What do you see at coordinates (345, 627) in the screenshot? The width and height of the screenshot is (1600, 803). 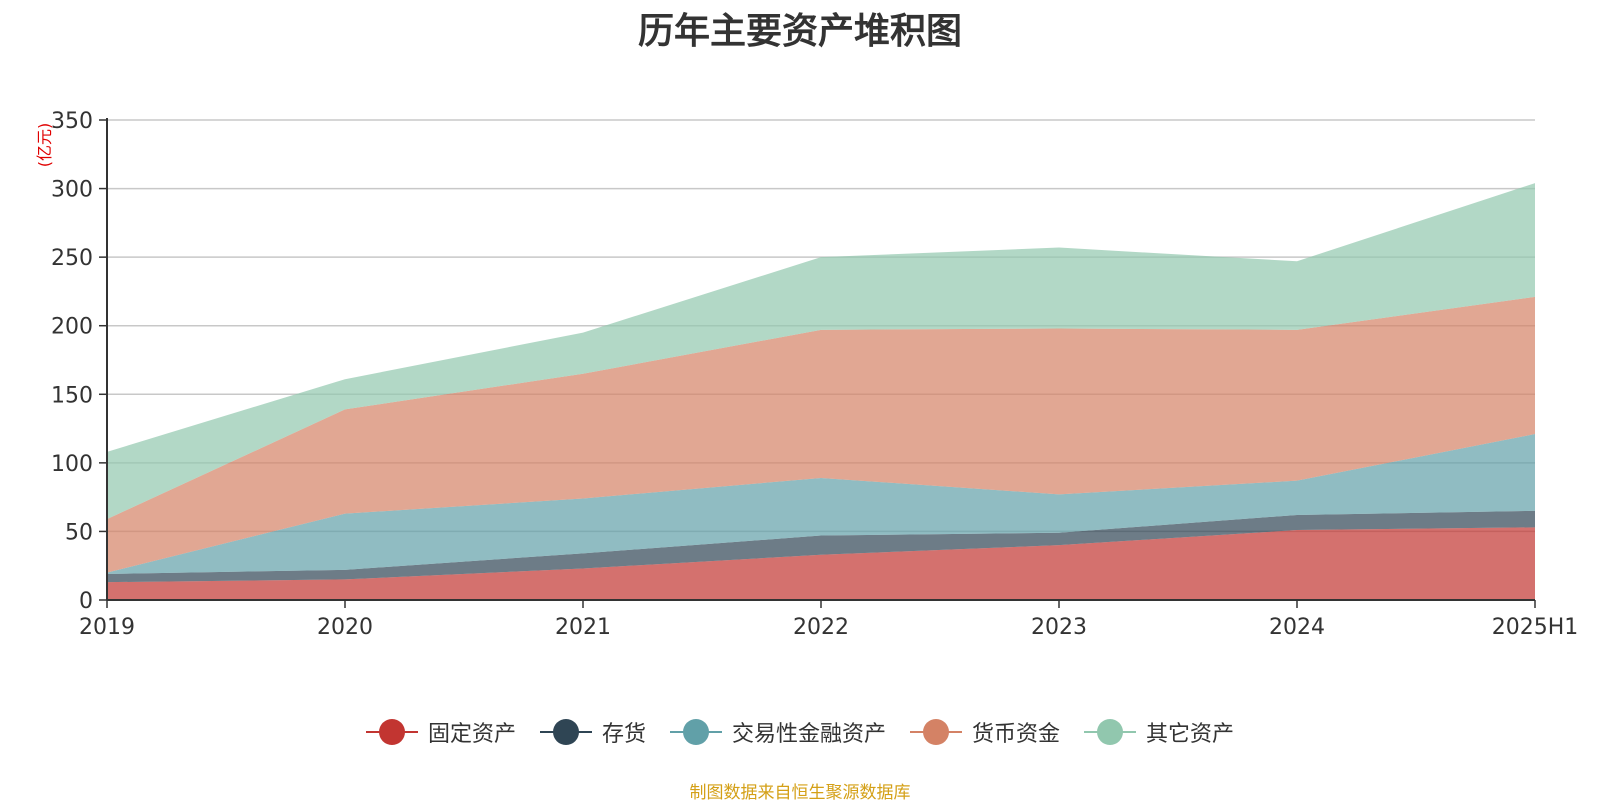 I see `x-tick-label: 2020` at bounding box center [345, 627].